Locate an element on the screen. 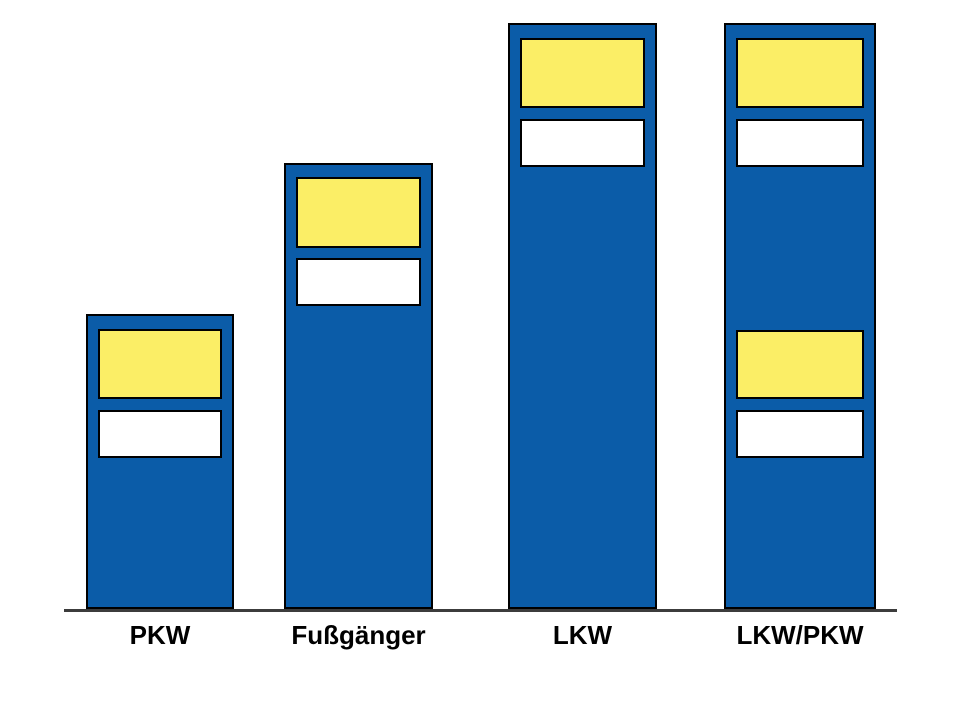 The width and height of the screenshot is (960, 720). x-axis-line is located at coordinates (480, 610).